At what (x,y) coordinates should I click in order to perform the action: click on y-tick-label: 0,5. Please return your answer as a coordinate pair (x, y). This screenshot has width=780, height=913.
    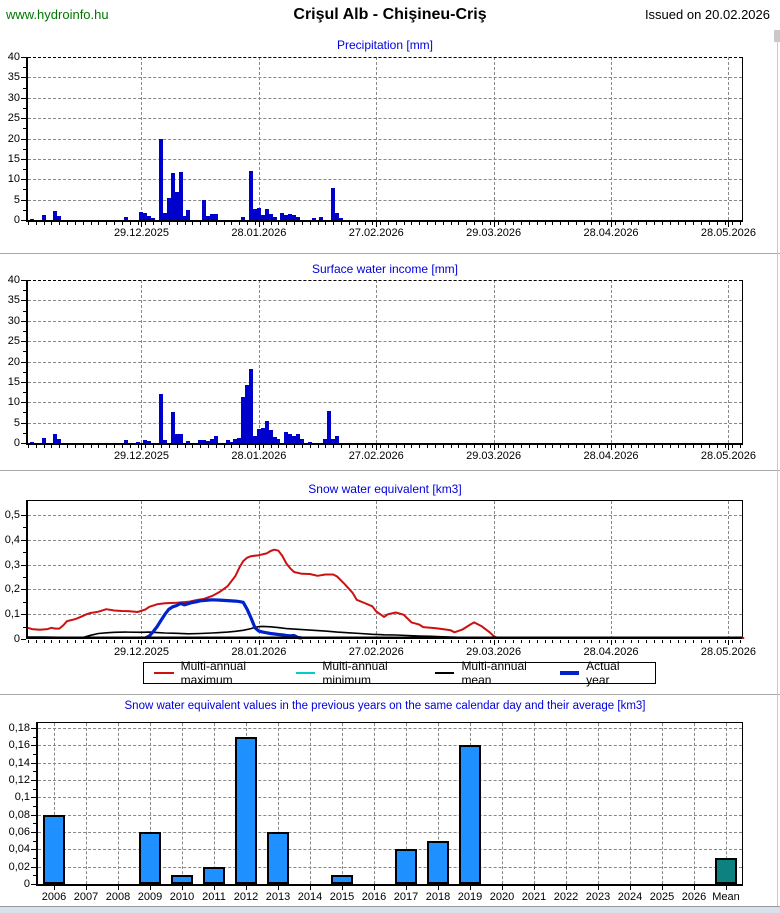
    Looking at the image, I should click on (12, 515).